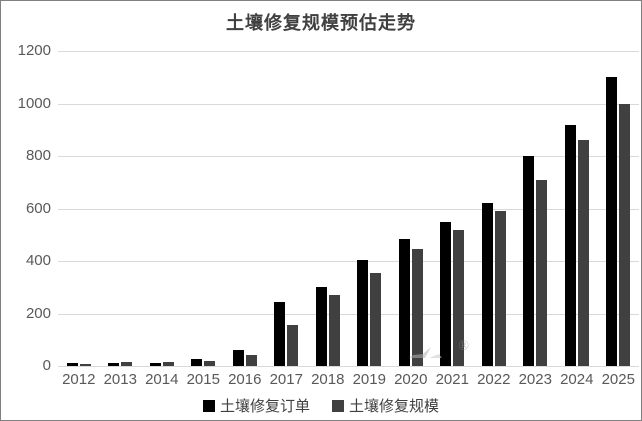 The image size is (642, 421). What do you see at coordinates (120, 379) in the screenshot?
I see `x-axis-tick-label: 2013` at bounding box center [120, 379].